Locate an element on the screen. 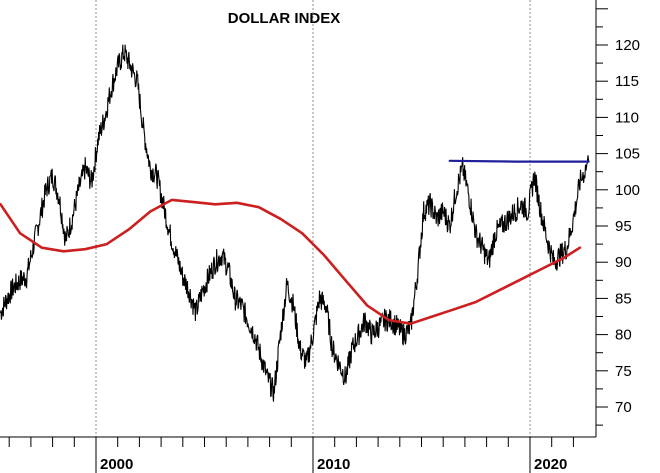 This screenshot has width=660, height=473. x-tick-label-2010: 2010 is located at coordinates (333, 464).